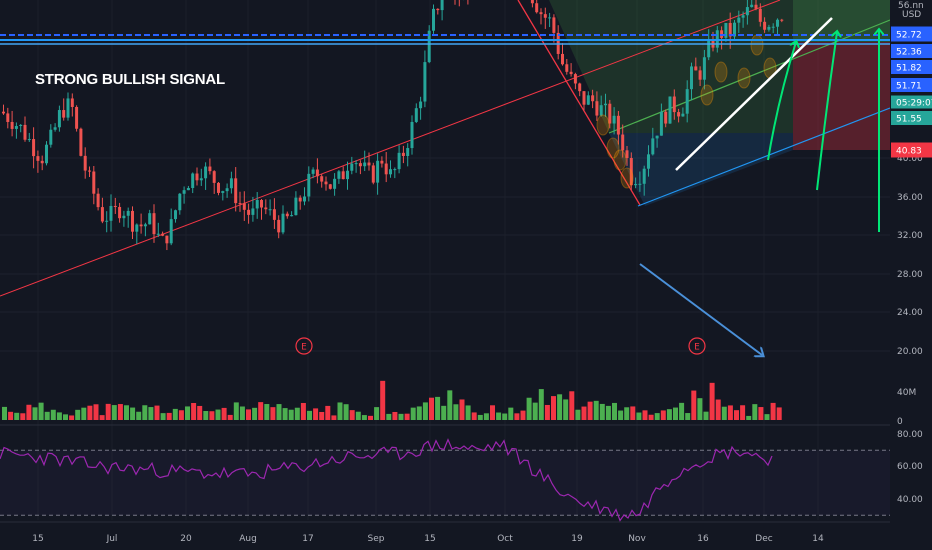 This screenshot has height=550, width=932. Describe the element at coordinates (248, 539) in the screenshot. I see `time-tick: Aug` at that location.